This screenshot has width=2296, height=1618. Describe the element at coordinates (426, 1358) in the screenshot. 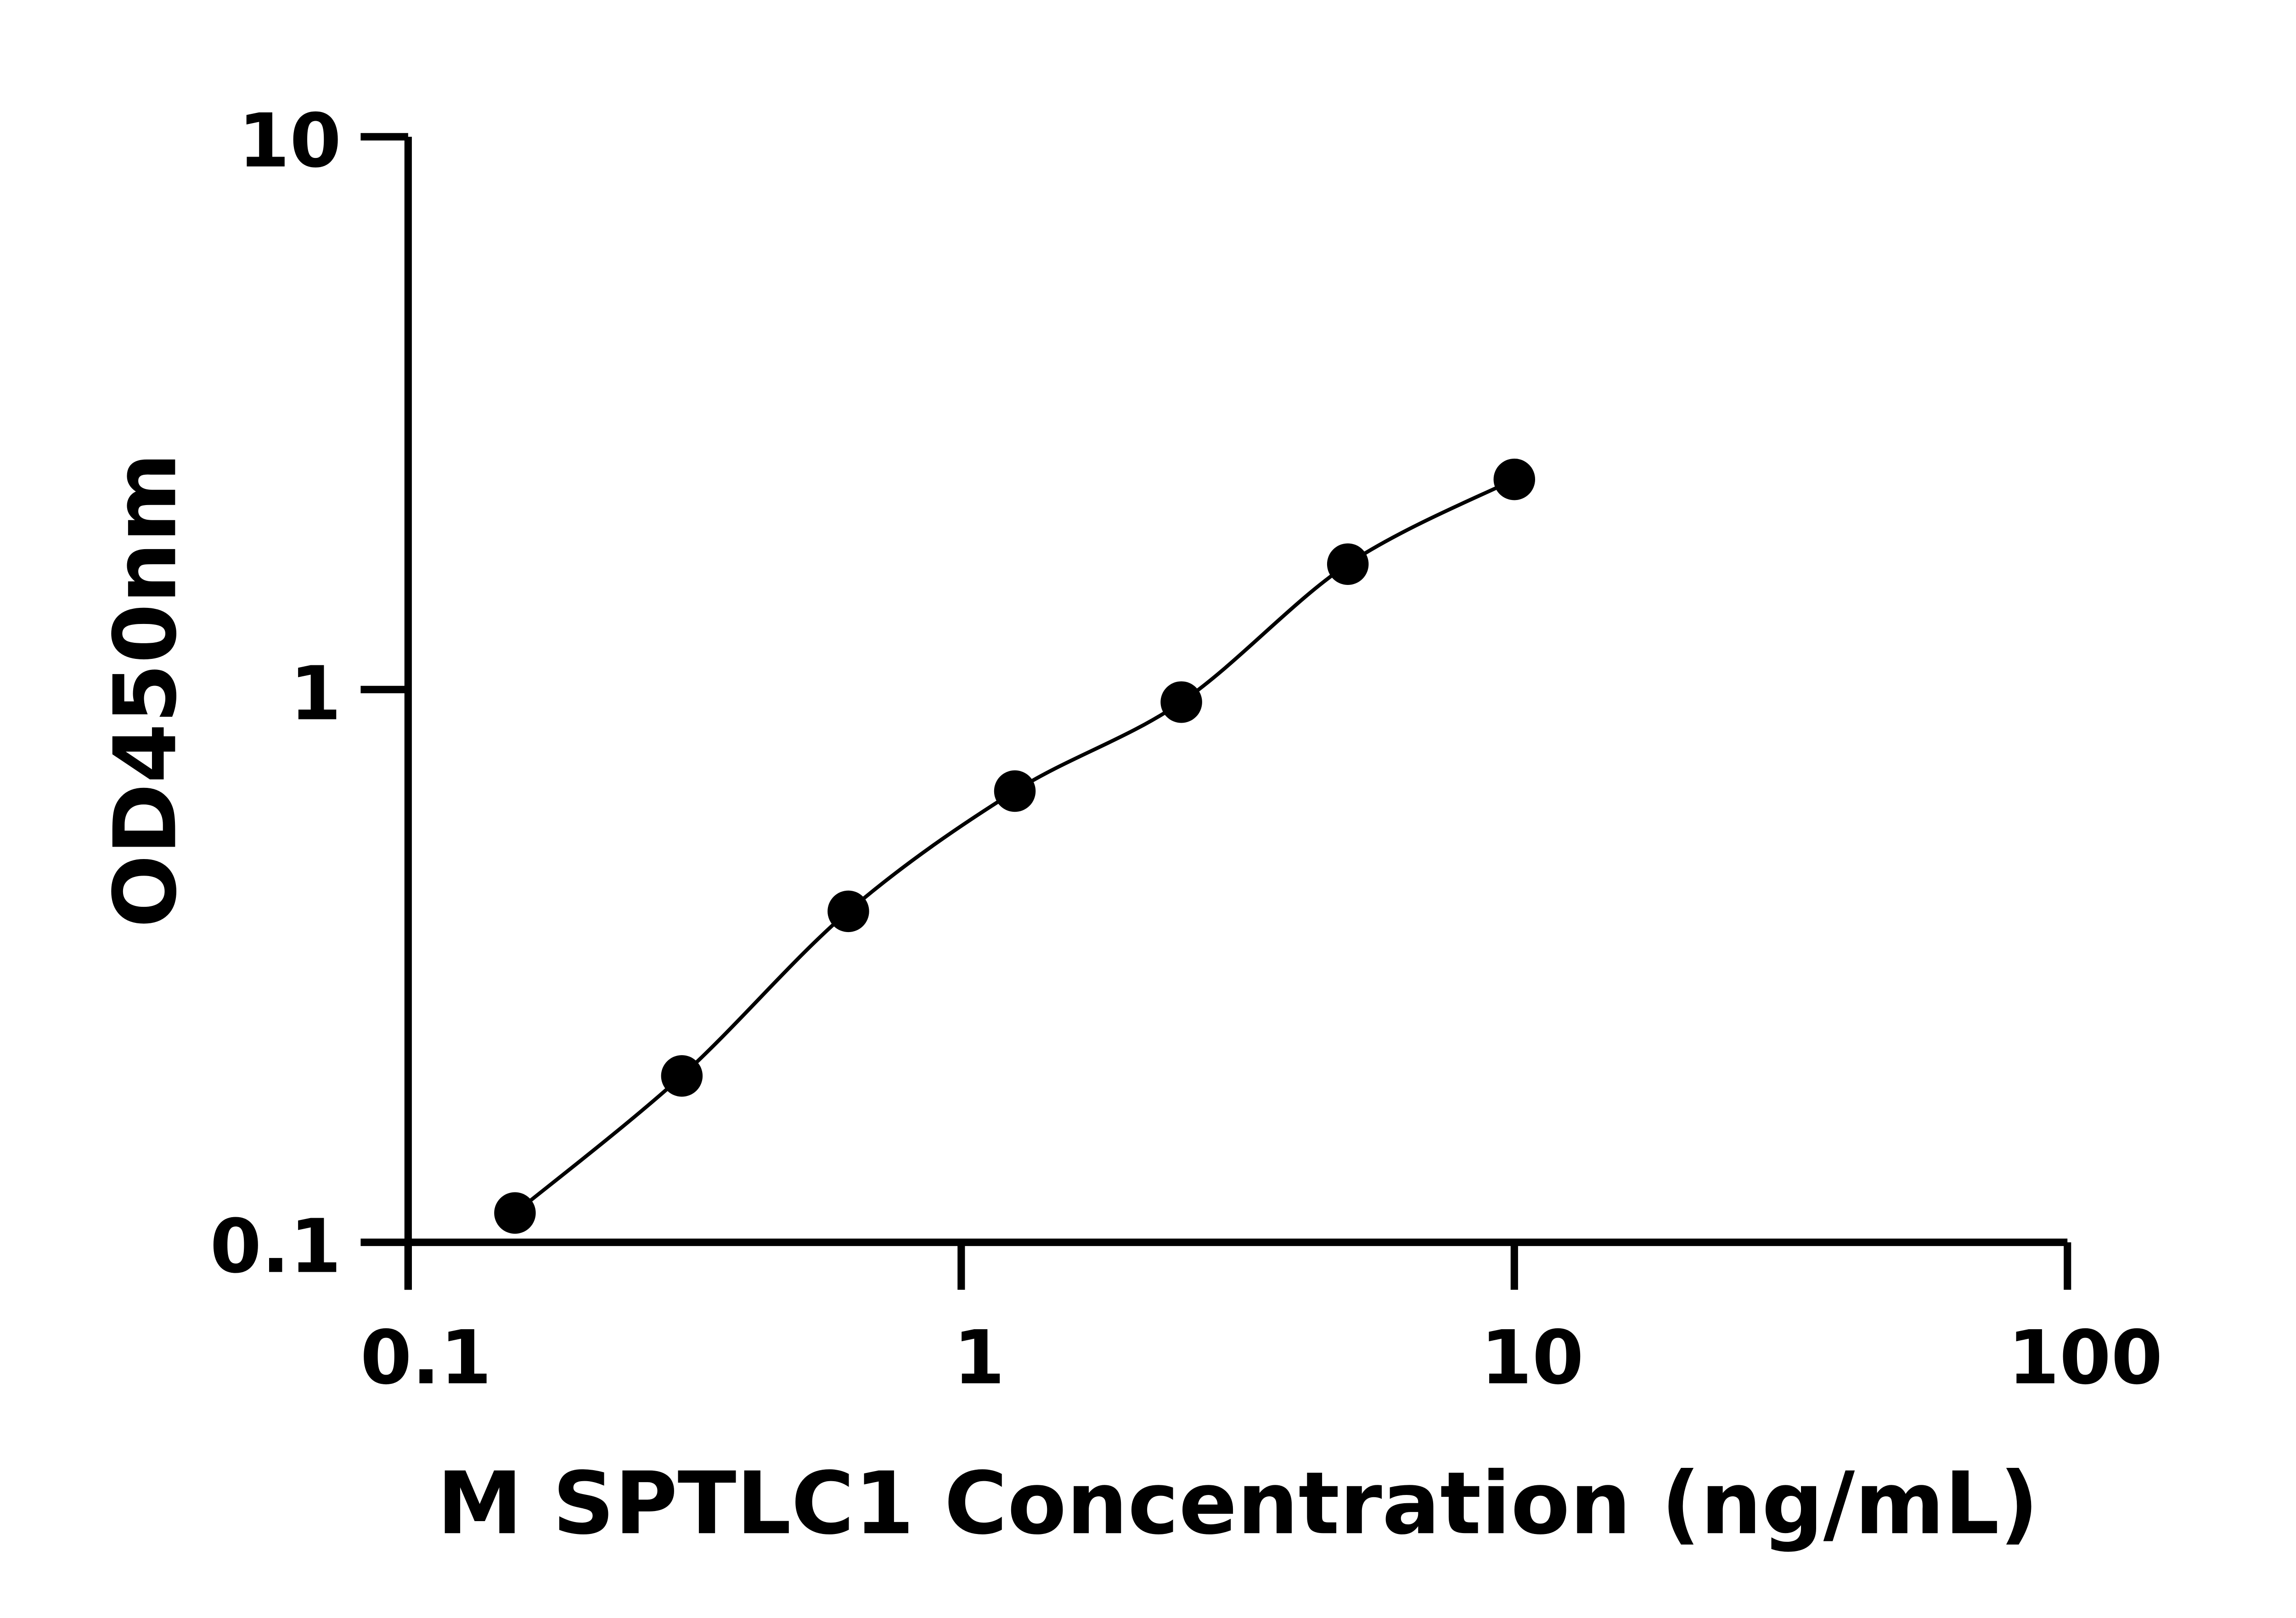

I see `x-tick-label: 0.1` at that location.